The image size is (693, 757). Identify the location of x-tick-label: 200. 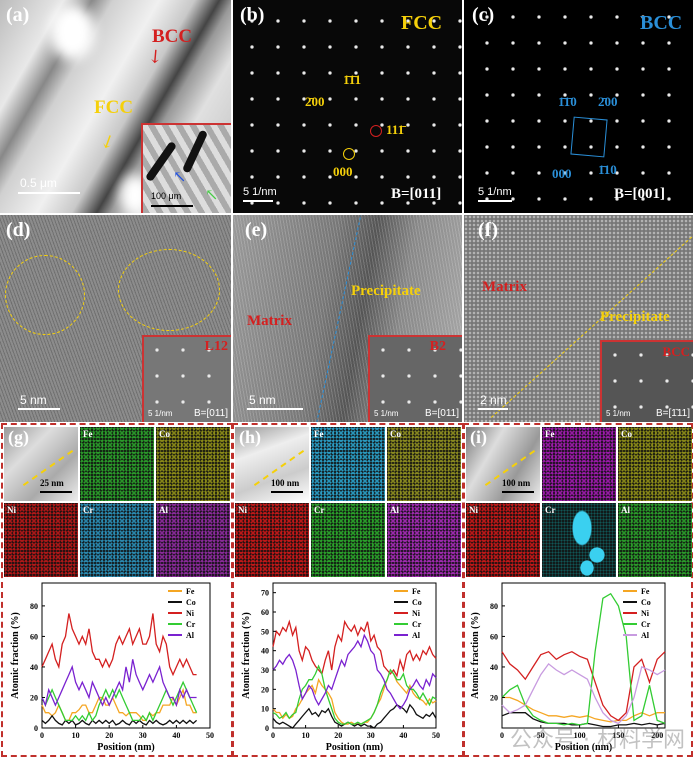
(657, 735).